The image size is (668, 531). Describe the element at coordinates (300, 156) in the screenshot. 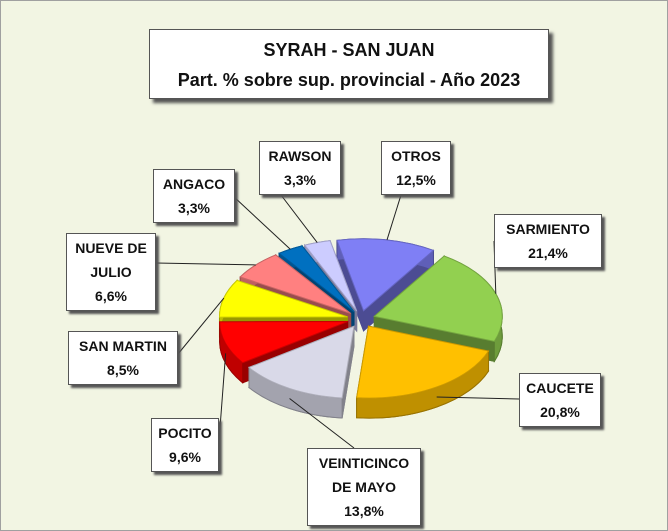

I see `category-label: RAWSON` at that location.